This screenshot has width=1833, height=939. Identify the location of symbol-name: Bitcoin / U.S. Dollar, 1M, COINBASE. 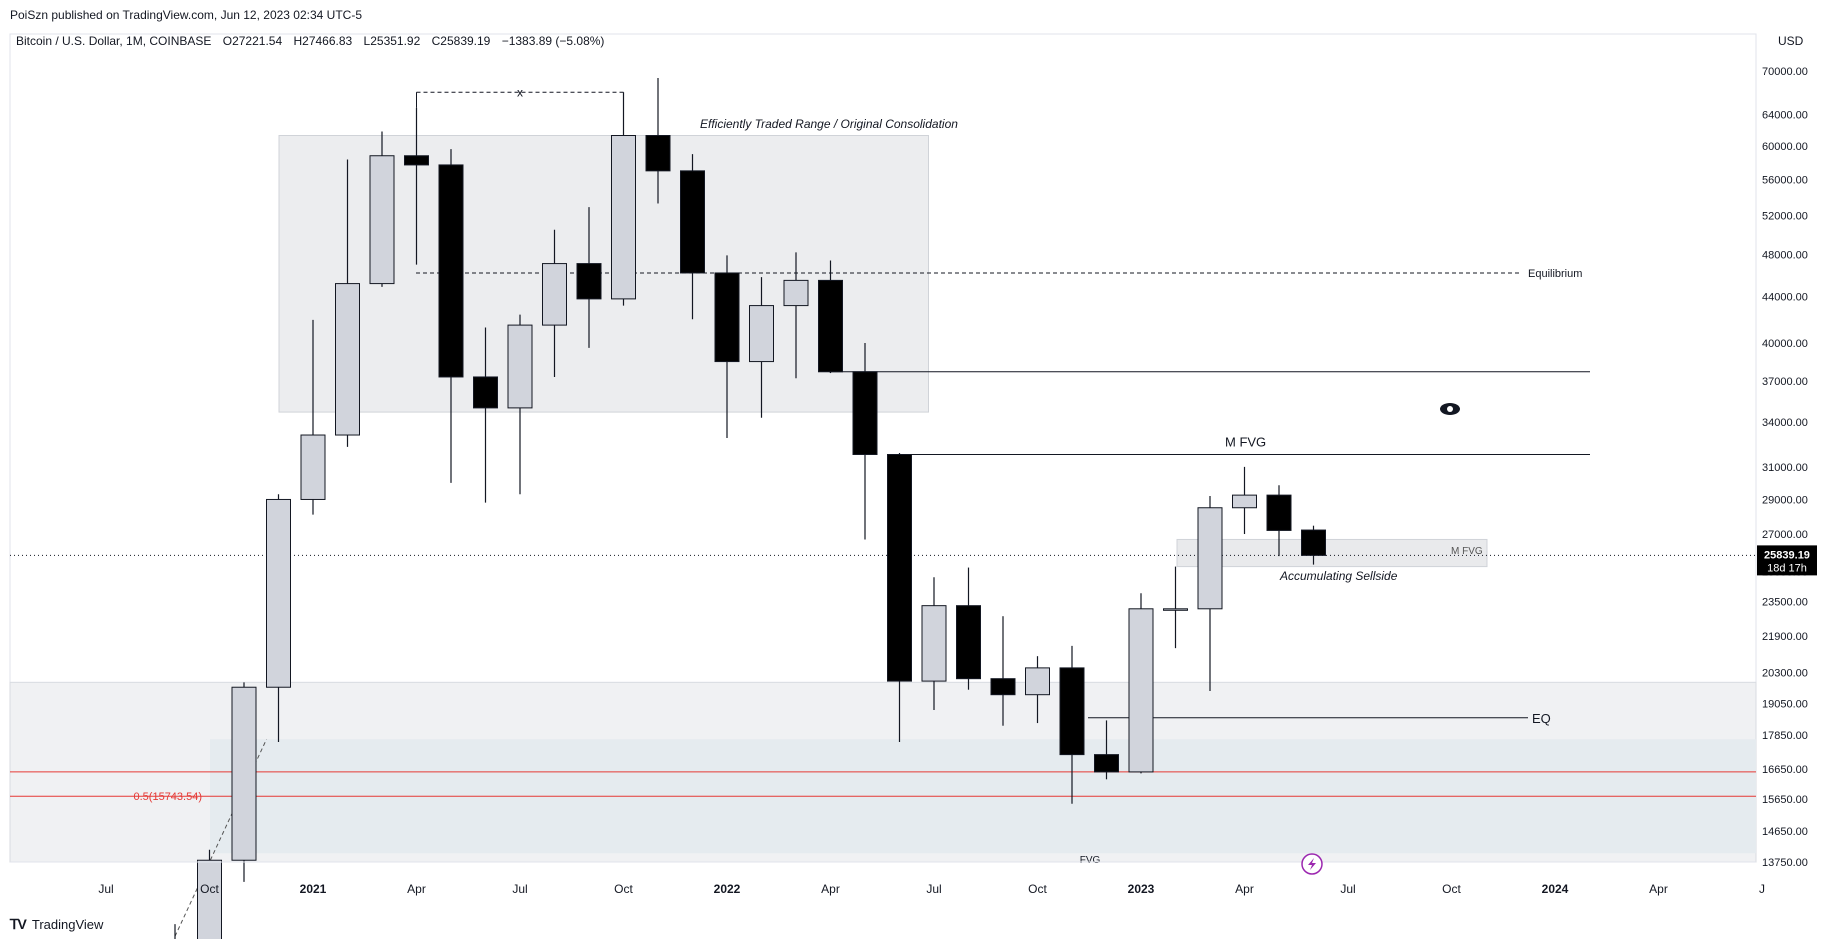
(114, 41).